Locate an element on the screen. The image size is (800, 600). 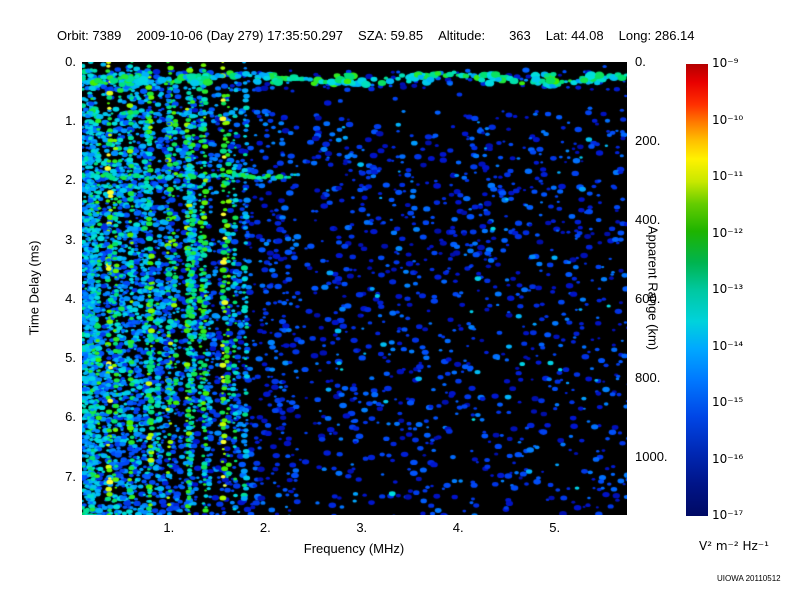
x-tick-label: 2. is located at coordinates (265, 527).